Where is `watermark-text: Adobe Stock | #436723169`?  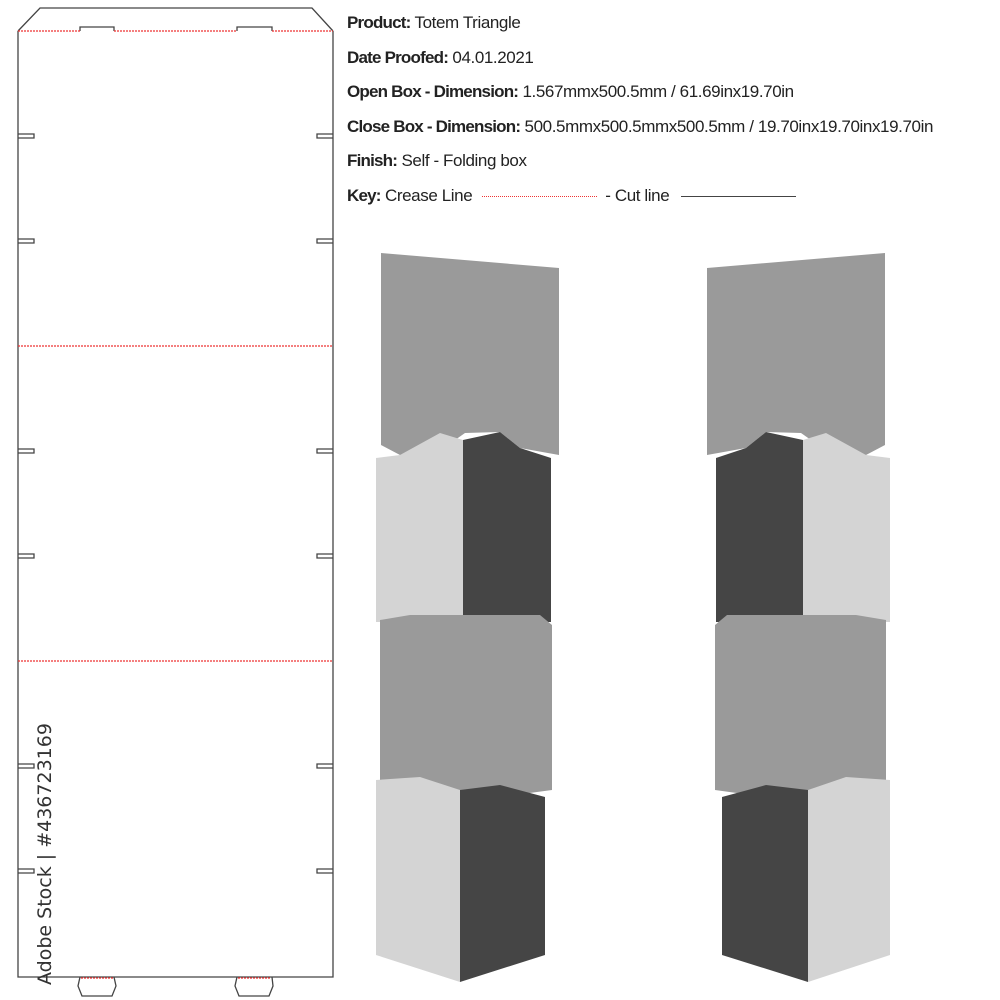 watermark-text: Adobe Stock | #436723169 is located at coordinates (45, 854).